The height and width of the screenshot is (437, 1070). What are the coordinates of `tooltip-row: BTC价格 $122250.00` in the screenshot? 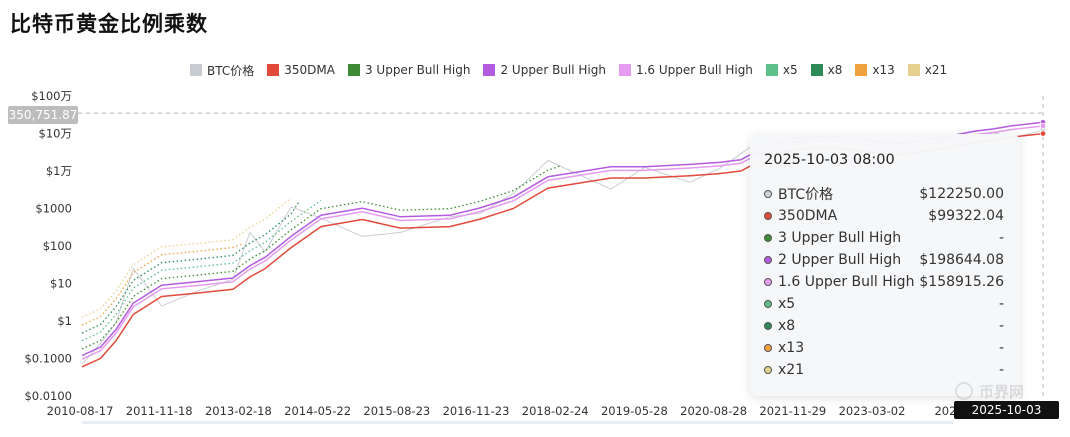 It's located at (884, 194).